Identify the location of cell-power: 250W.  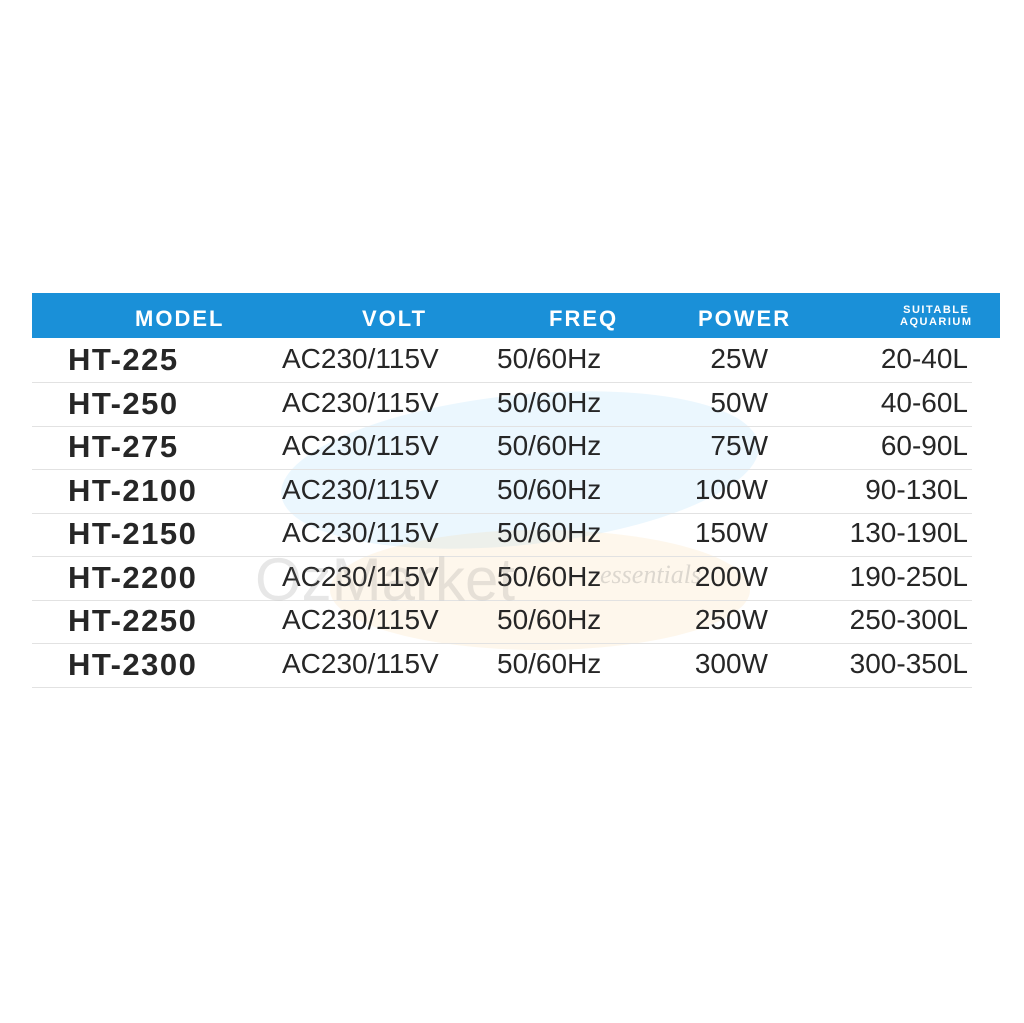
(731, 619).